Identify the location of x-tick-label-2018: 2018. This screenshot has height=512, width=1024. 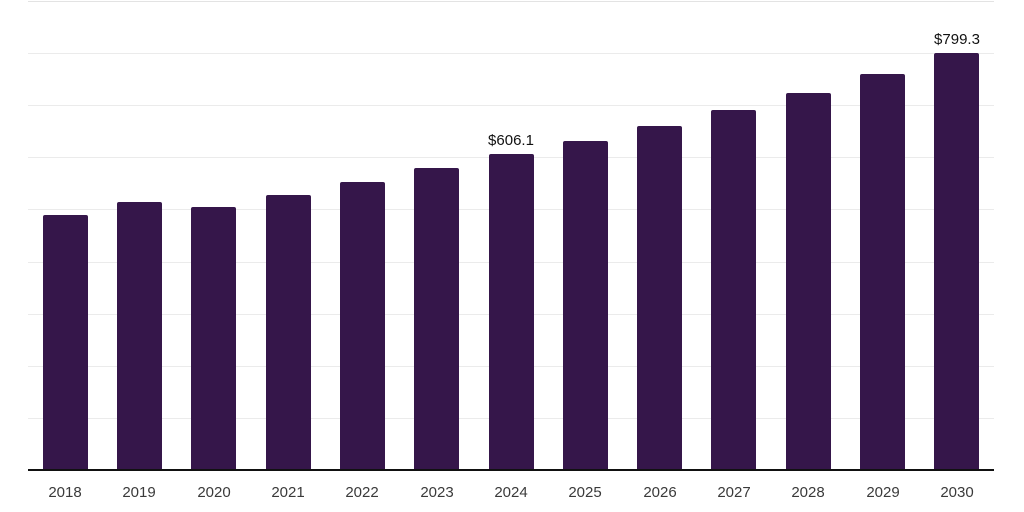
(65, 492).